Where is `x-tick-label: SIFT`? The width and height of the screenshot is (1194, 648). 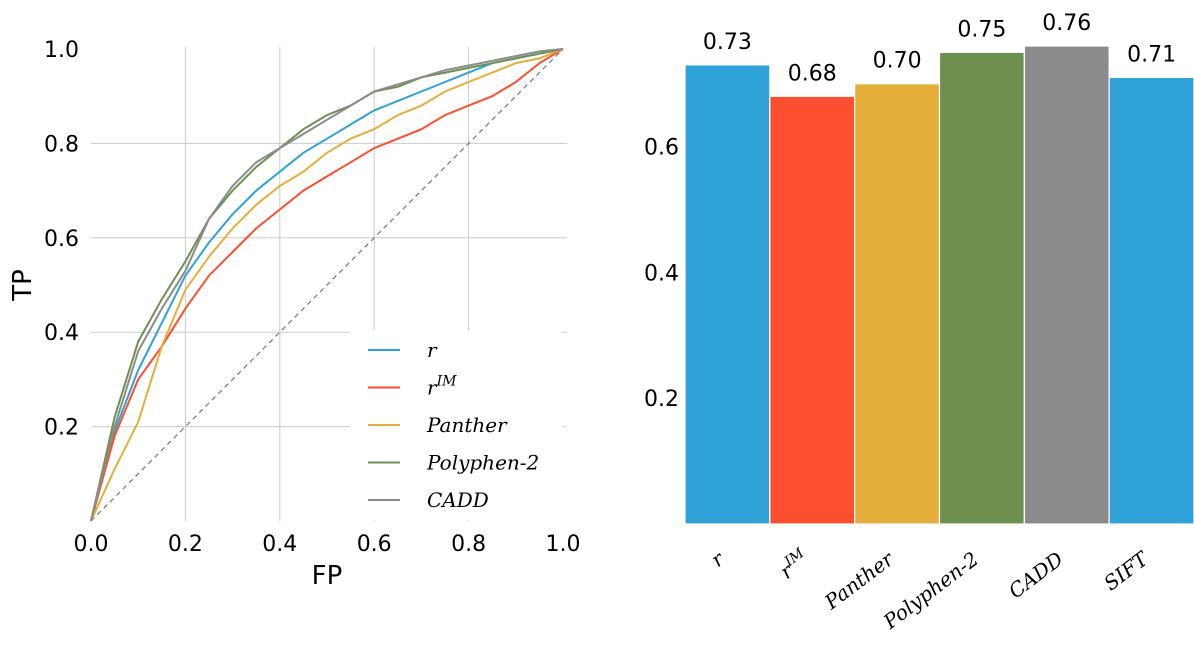
x-tick-label: SIFT is located at coordinates (1126, 571).